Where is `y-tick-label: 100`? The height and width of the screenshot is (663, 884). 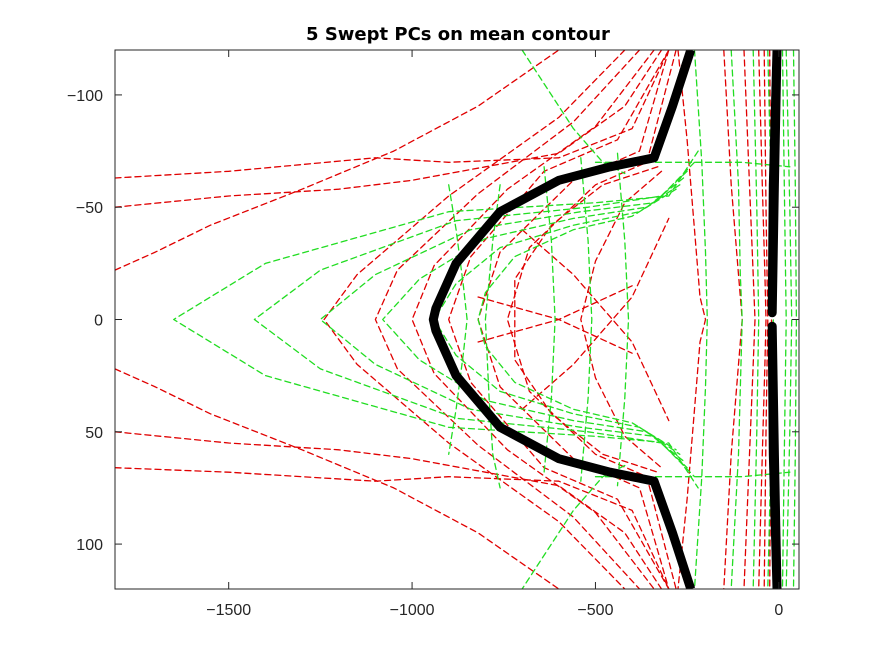 y-tick-label: 100 is located at coordinates (89, 545).